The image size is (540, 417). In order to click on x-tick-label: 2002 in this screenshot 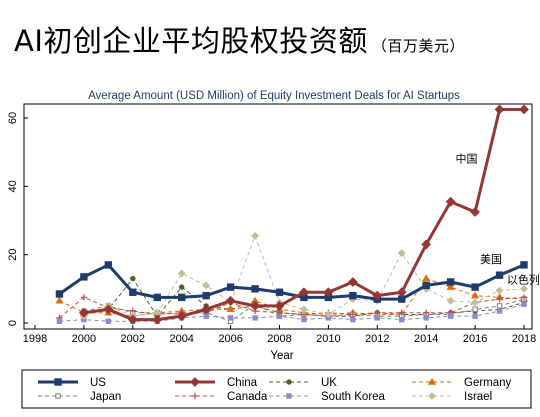, I will do `click(133, 339)`.